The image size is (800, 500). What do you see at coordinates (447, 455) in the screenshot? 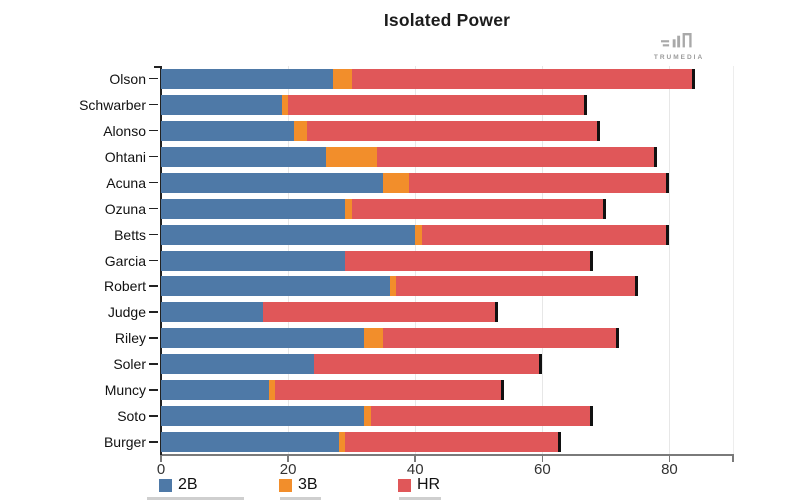
I see `x-axis-line` at bounding box center [447, 455].